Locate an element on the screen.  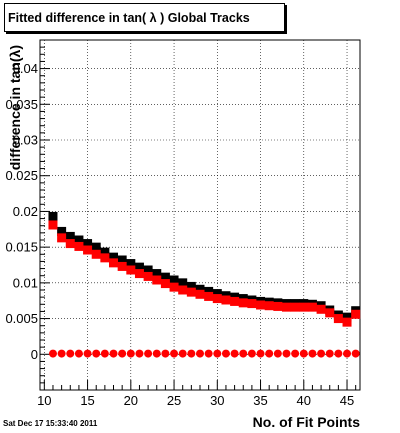
x-tick-label: 40 is located at coordinates (304, 400).